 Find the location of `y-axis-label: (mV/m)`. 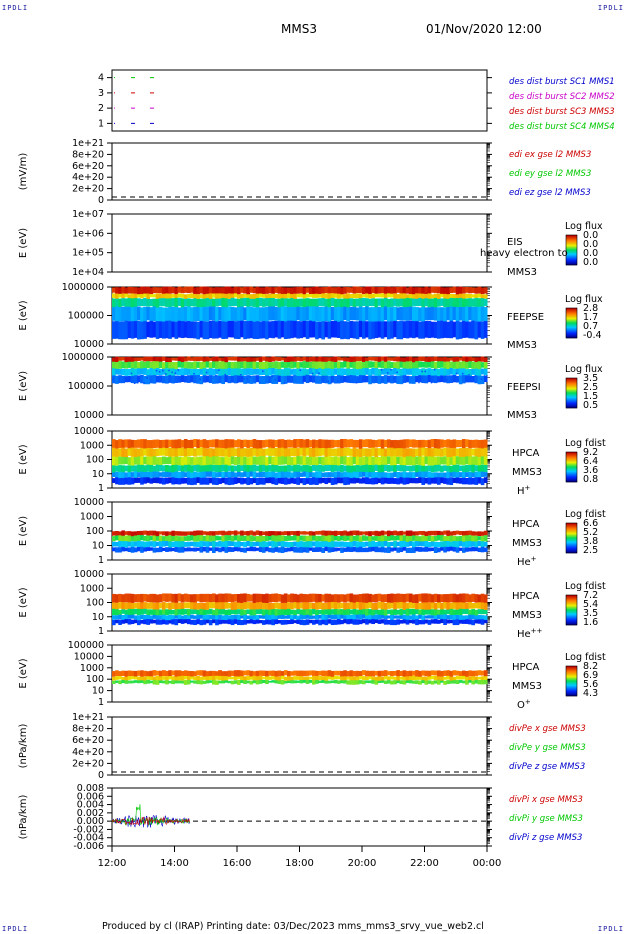

y-axis-label: (mV/m) is located at coordinates (23, 172).